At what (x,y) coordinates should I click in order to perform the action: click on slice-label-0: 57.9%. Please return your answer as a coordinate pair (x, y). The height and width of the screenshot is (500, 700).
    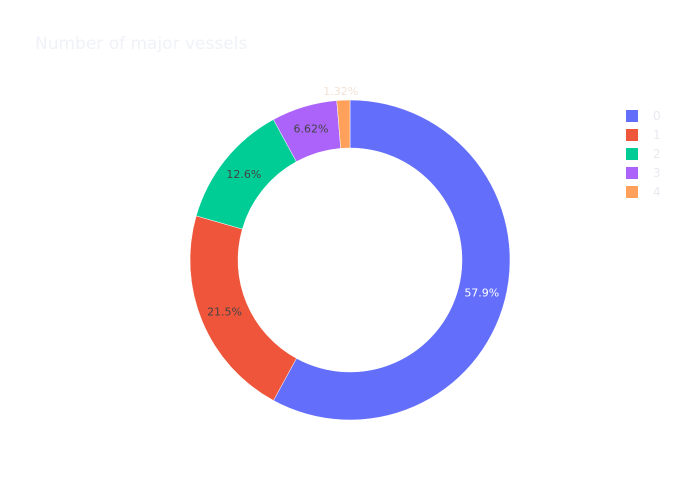
    Looking at the image, I should click on (481, 293).